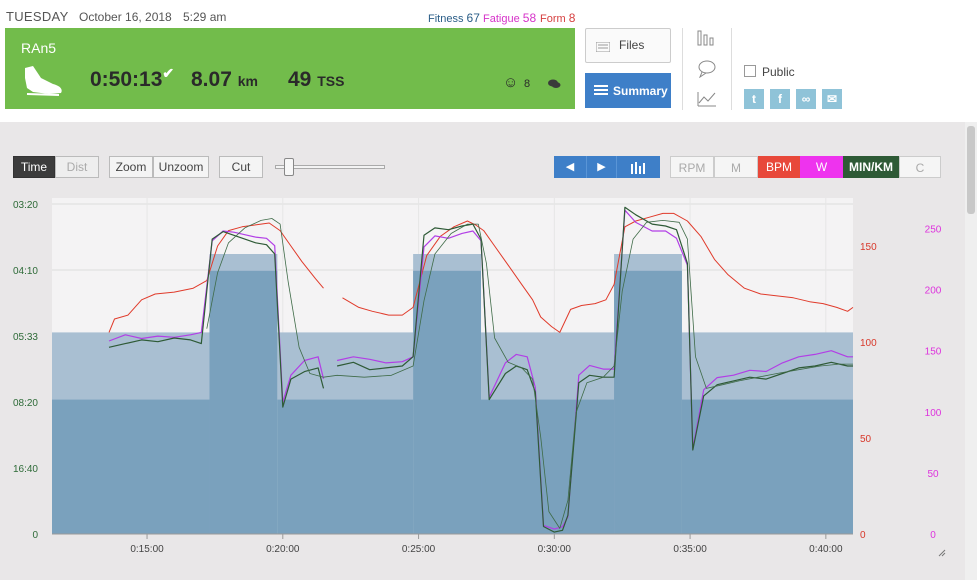 The height and width of the screenshot is (580, 977). What do you see at coordinates (554, 86) in the screenshot?
I see `comments-icon` at bounding box center [554, 86].